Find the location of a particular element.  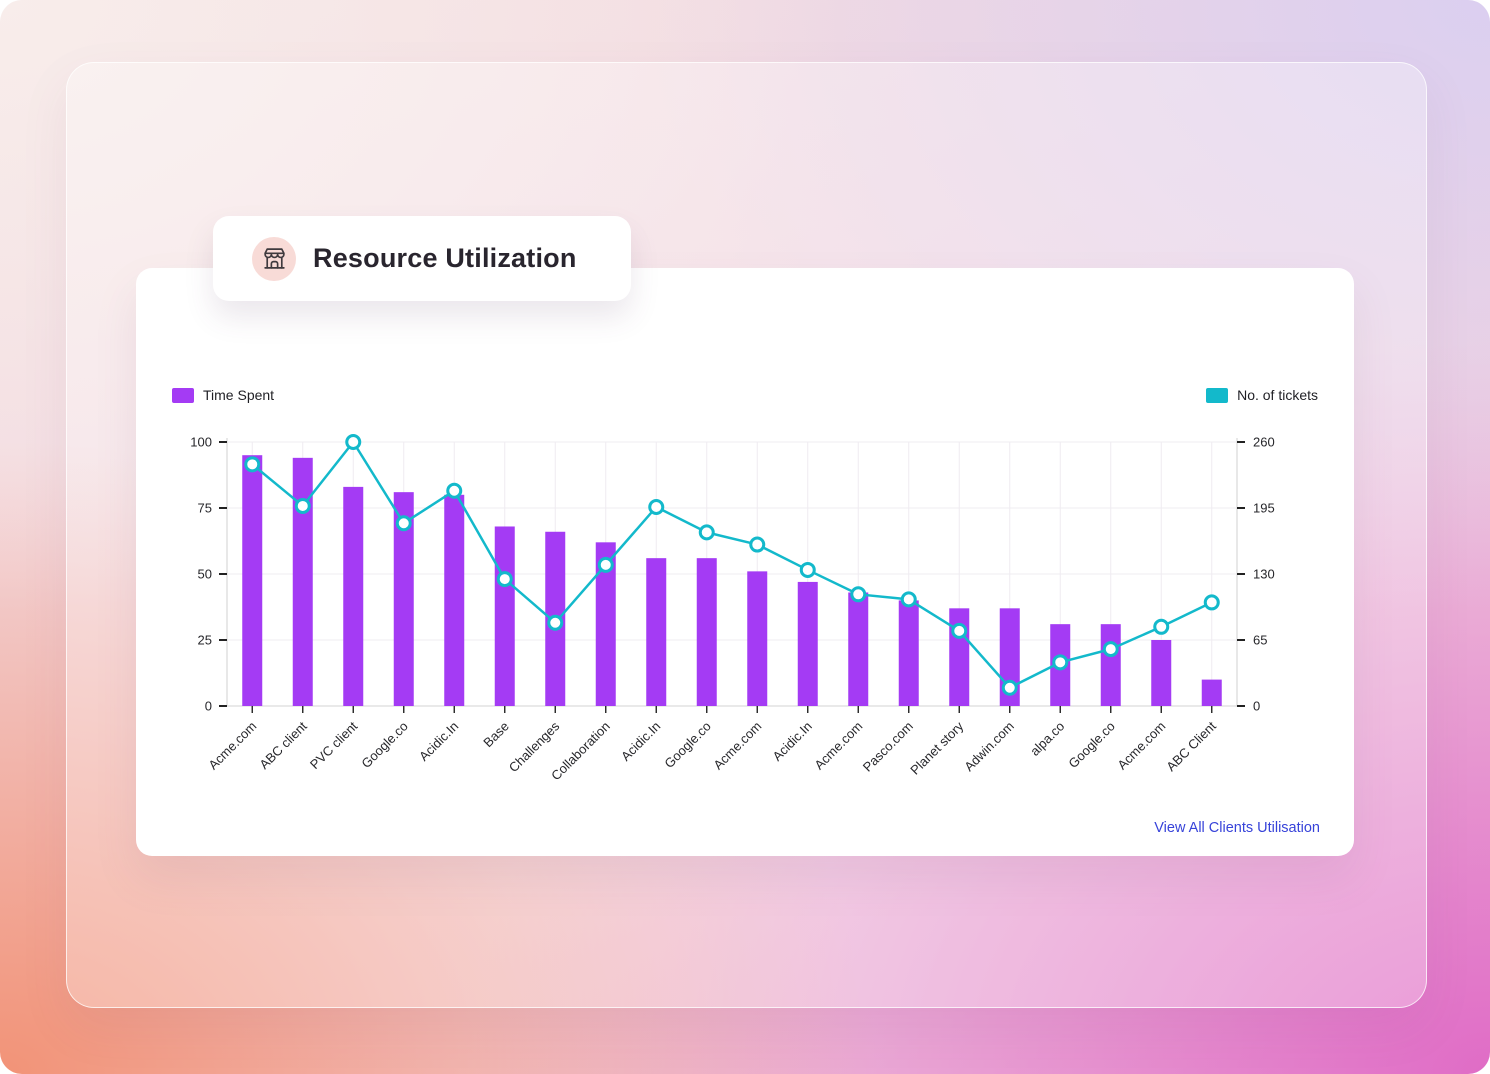

right-axis-tick-label: 0 is located at coordinates (1256, 706).